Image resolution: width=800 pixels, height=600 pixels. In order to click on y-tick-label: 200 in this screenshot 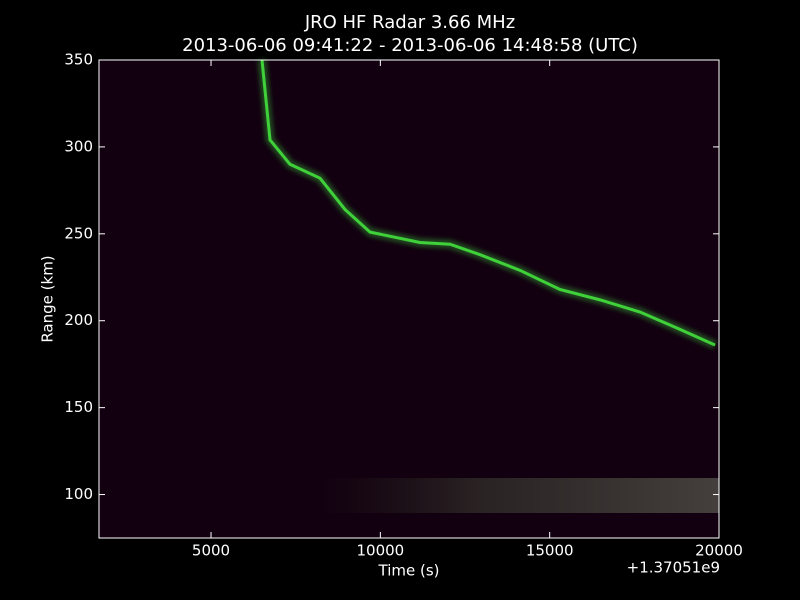, I will do `click(78, 320)`.